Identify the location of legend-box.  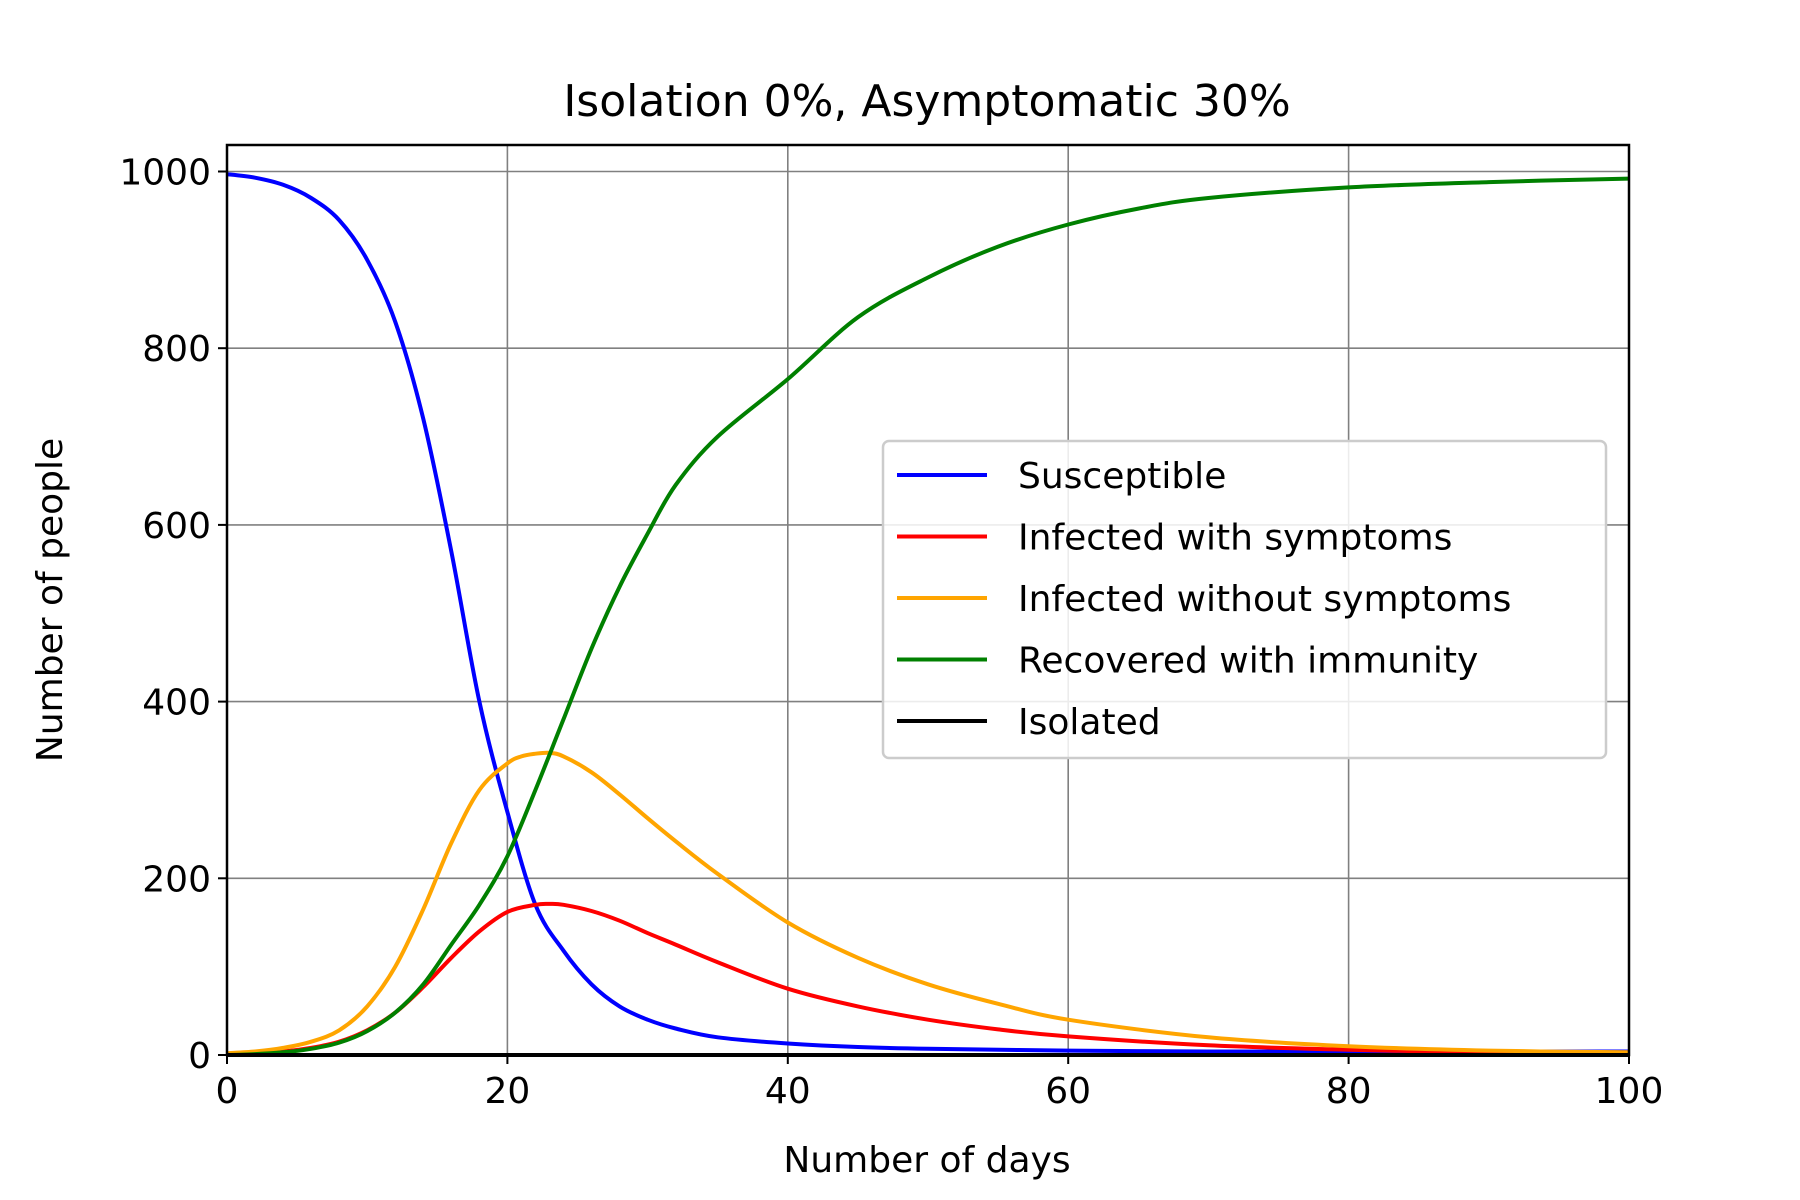
(1244, 599).